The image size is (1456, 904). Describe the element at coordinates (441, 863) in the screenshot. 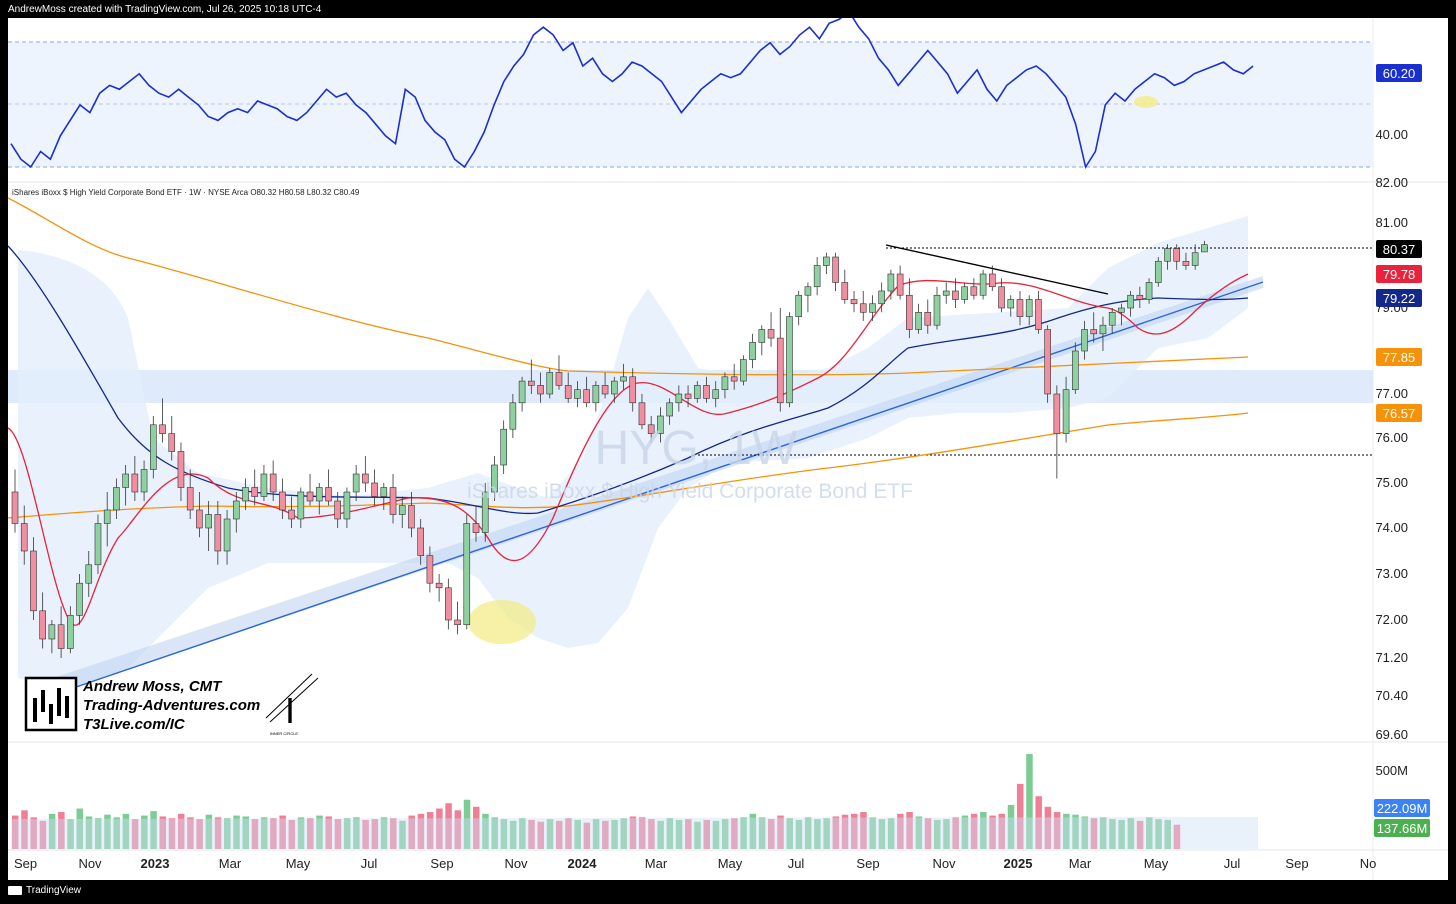

I see `time-tick-label: Sep` at that location.